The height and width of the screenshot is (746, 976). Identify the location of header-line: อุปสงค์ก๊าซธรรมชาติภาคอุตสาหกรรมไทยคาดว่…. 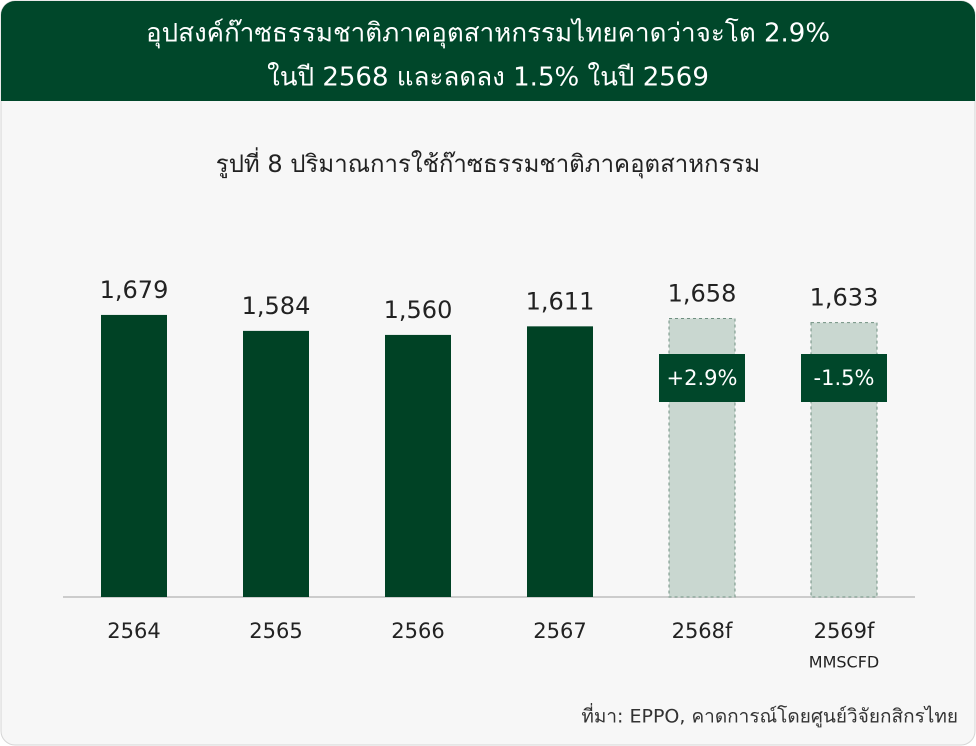
(488, 33).